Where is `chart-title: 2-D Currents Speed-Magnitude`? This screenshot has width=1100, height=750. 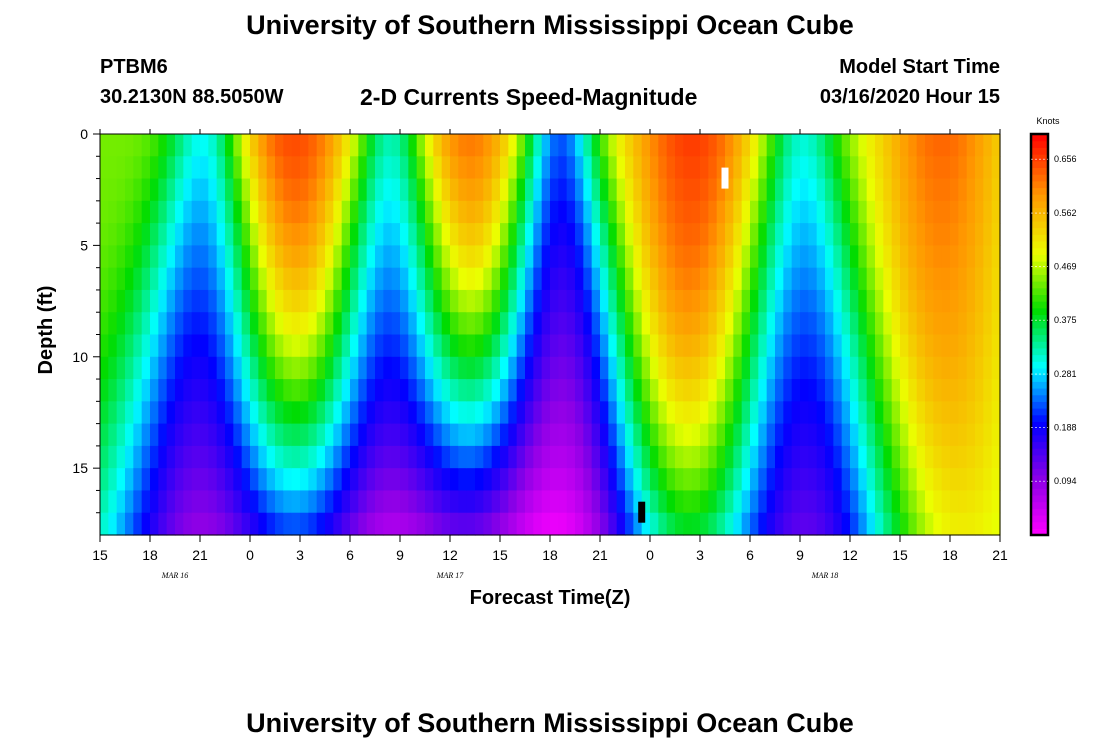 chart-title: 2-D Currents Speed-Magnitude is located at coordinates (529, 97).